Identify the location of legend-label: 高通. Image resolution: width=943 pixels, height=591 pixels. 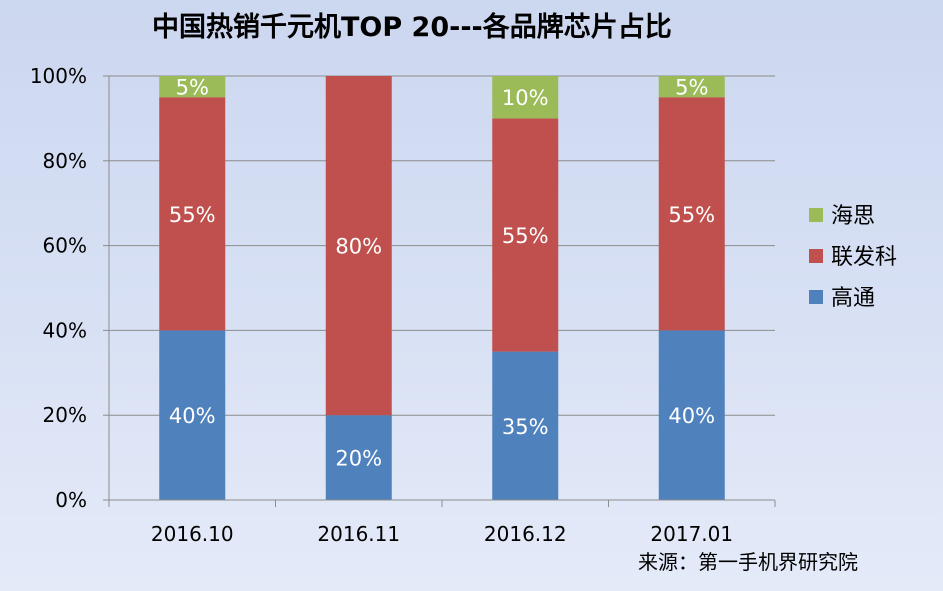
(853, 298).